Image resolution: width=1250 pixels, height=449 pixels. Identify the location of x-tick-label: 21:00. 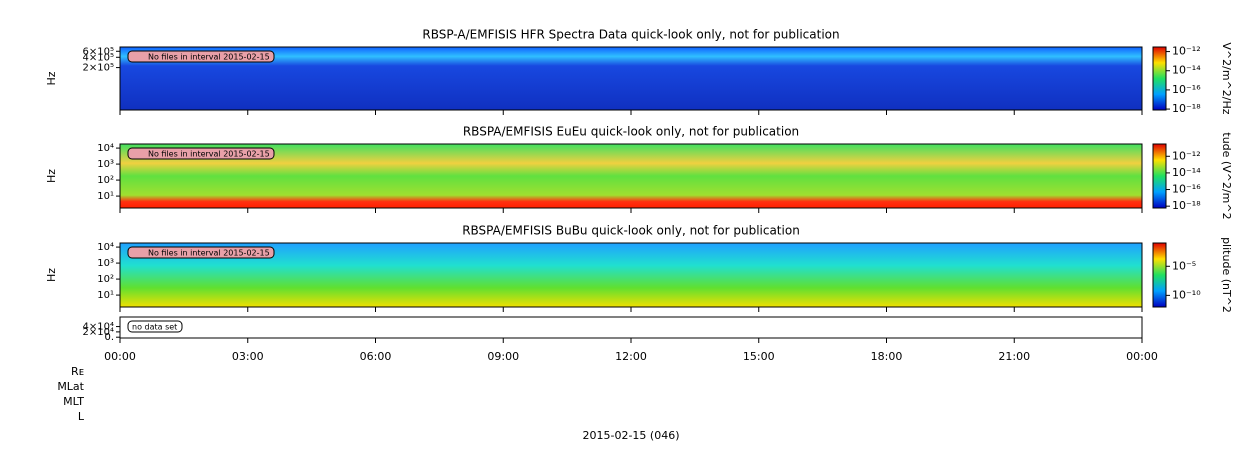
(1014, 356).